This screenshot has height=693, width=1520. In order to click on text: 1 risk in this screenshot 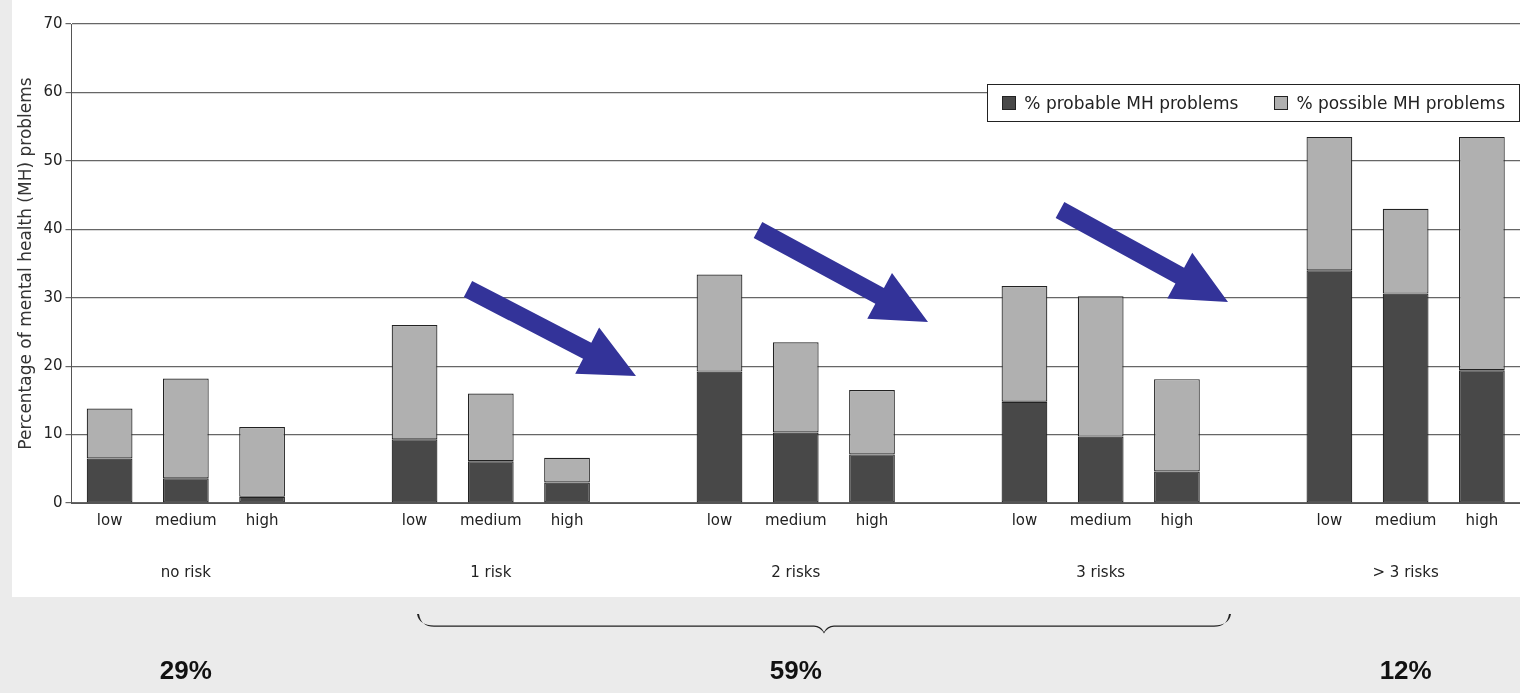, I will do `click(491, 571)`.